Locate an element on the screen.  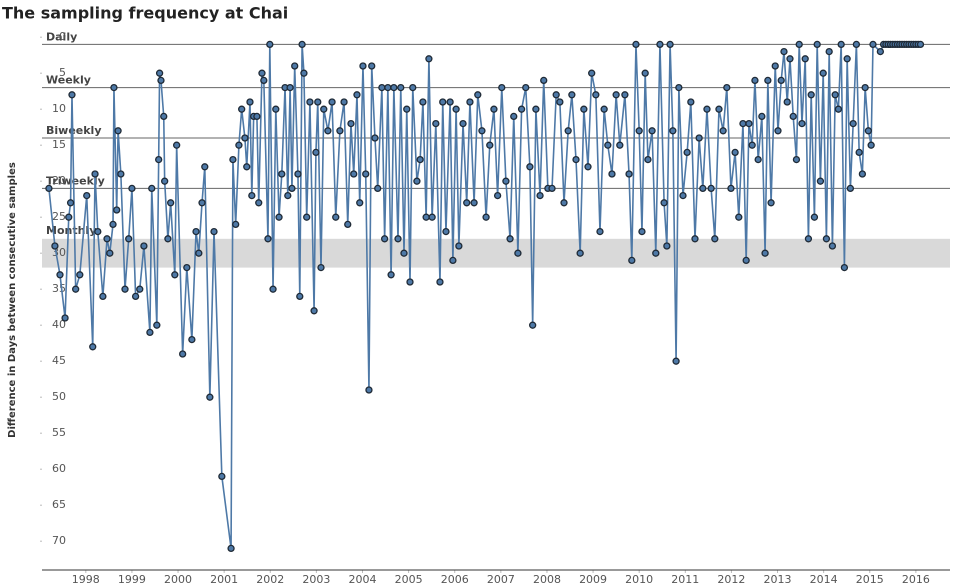
x-tick-label: 2011 is located at coordinates (685, 579).